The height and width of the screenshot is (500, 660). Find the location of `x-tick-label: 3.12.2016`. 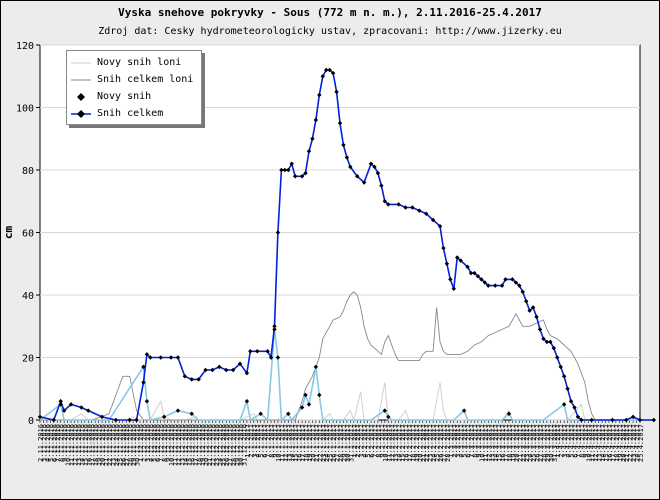

x-tick-label: 3.12.2016 is located at coordinates (148, 443).